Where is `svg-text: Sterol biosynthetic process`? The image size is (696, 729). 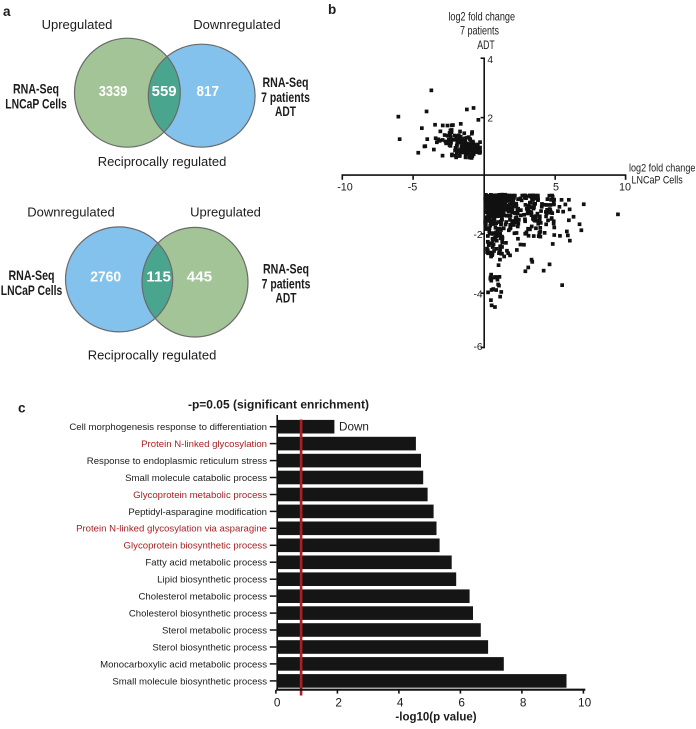 svg-text: Sterol biosynthetic process is located at coordinates (209, 647).